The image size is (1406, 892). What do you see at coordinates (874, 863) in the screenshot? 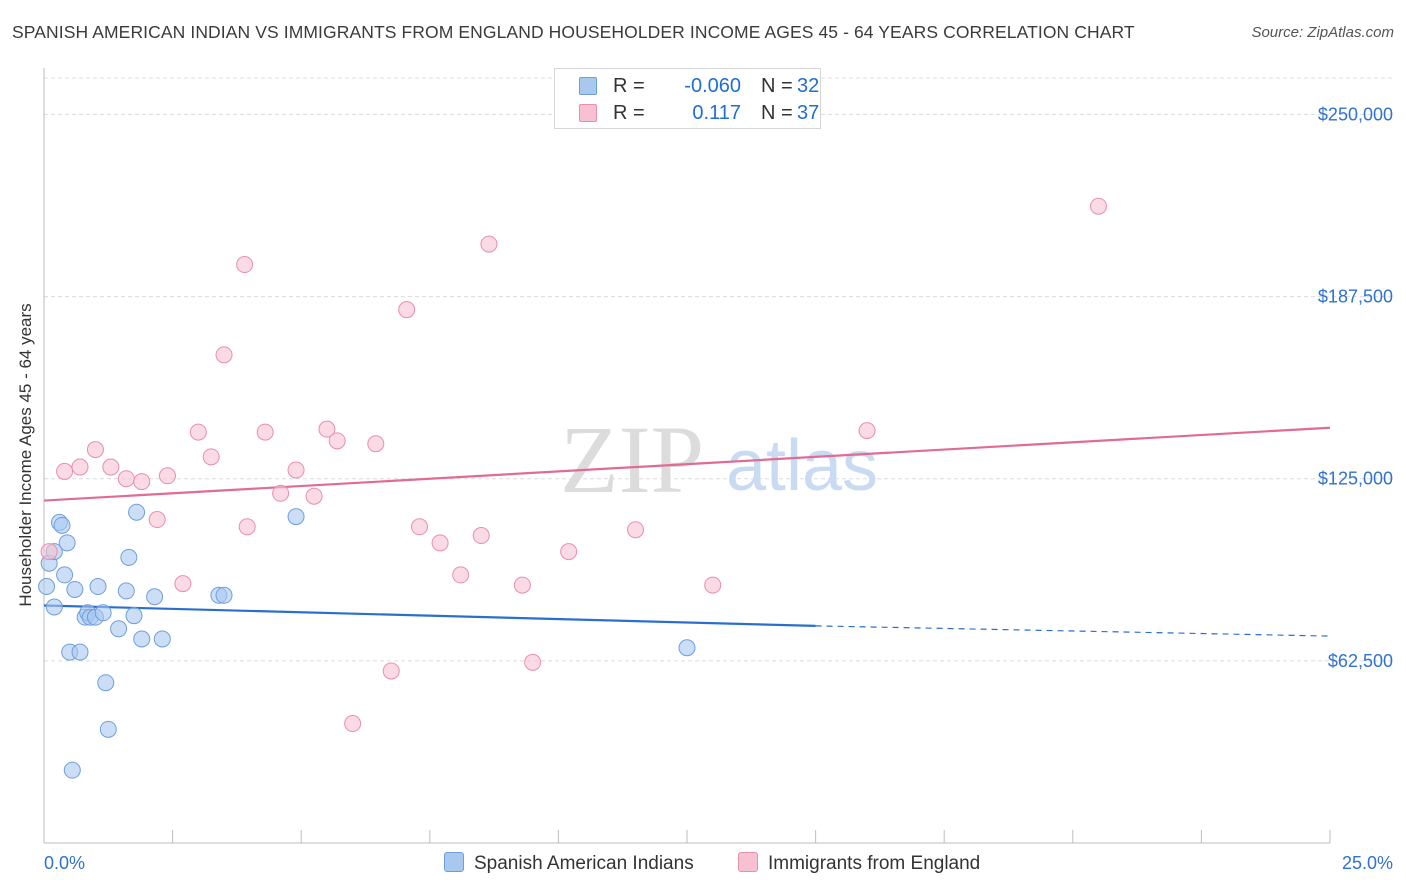
I see `legend-label: Immigrants from England` at bounding box center [874, 863].